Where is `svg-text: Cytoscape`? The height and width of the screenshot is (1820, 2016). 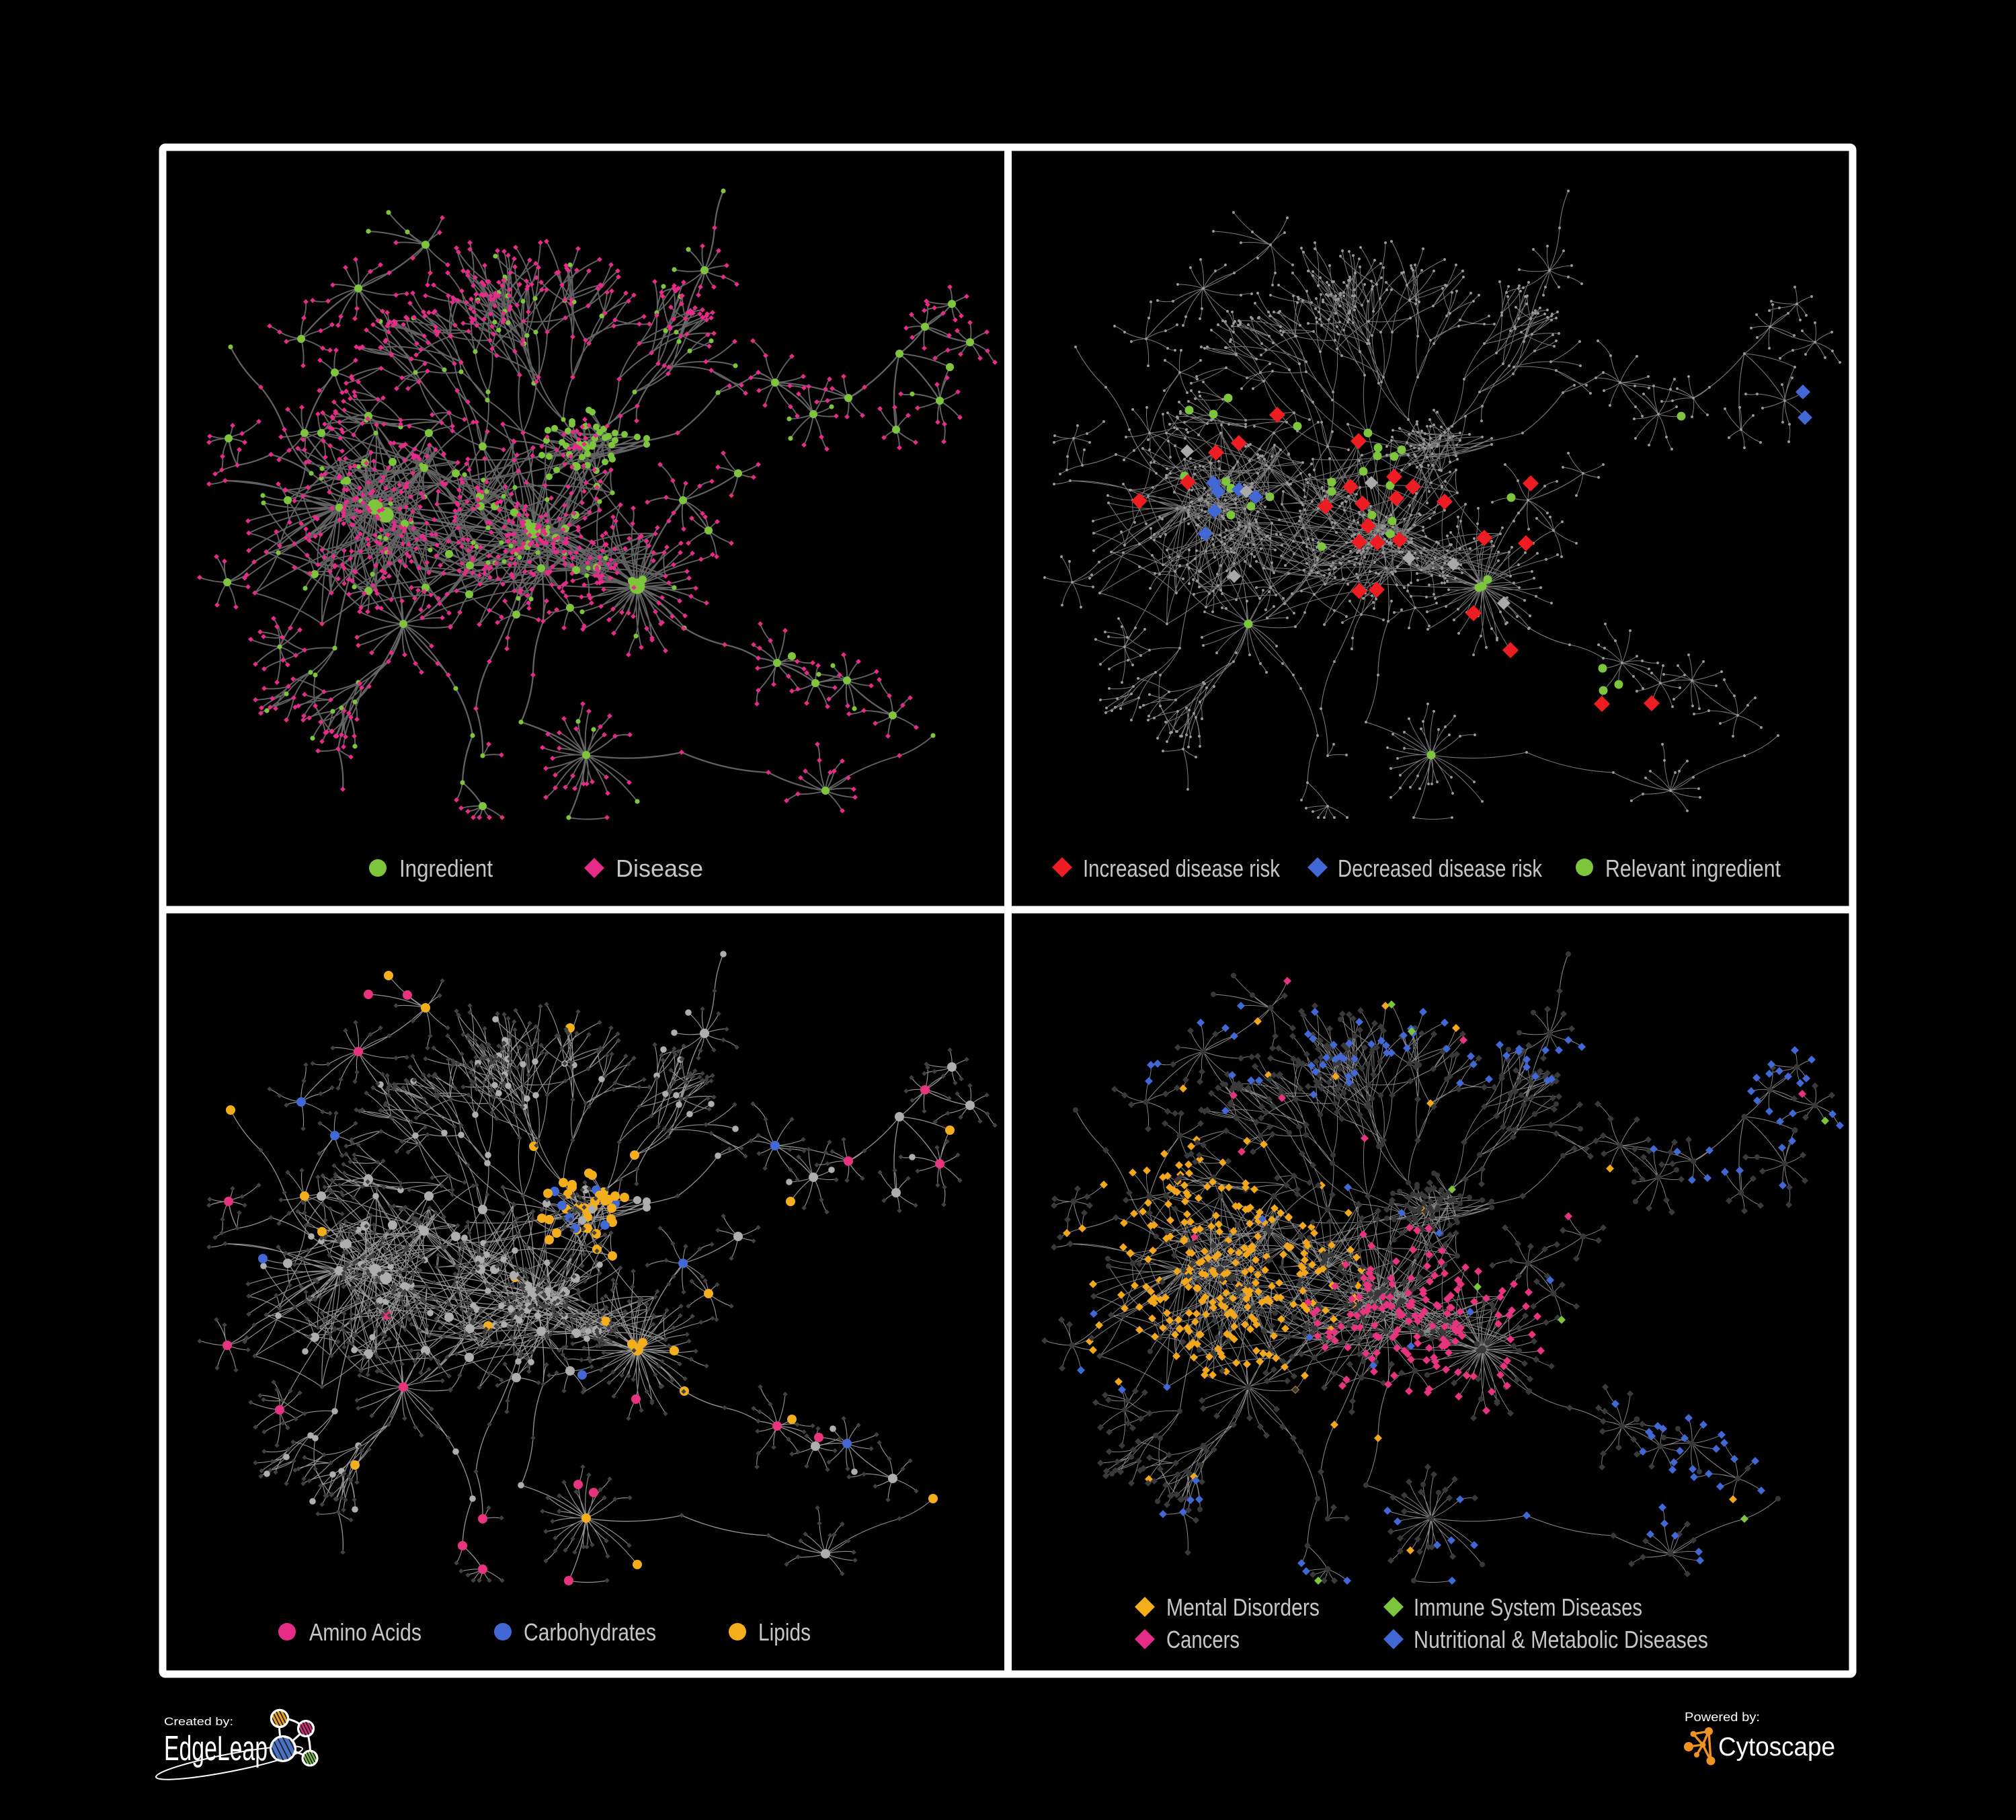
svg-text: Cytoscape is located at coordinates (1776, 1747).